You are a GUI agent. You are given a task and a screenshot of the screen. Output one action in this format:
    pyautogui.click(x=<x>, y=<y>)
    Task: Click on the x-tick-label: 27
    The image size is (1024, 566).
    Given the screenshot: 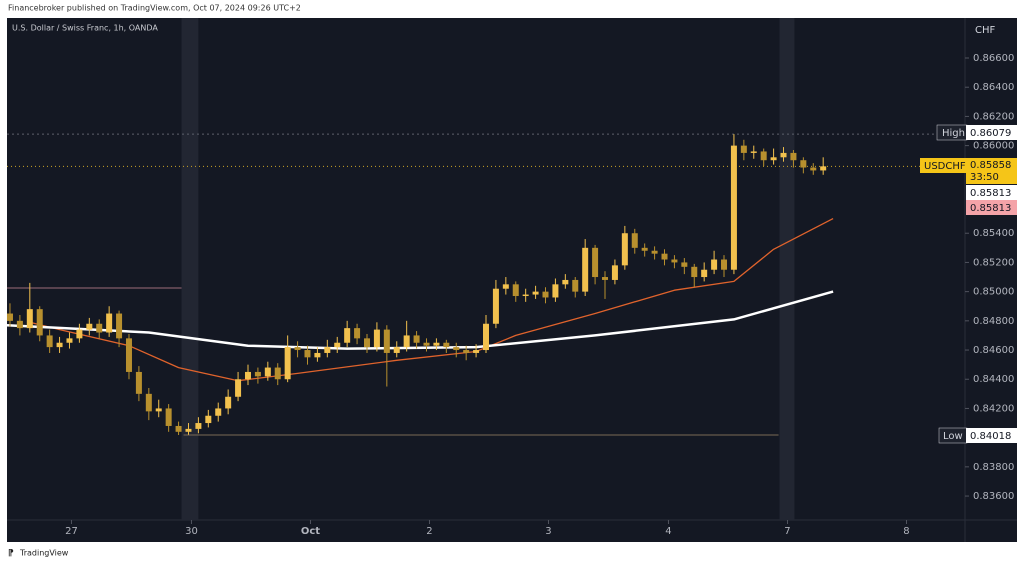 What is the action you would take?
    pyautogui.click(x=71, y=531)
    